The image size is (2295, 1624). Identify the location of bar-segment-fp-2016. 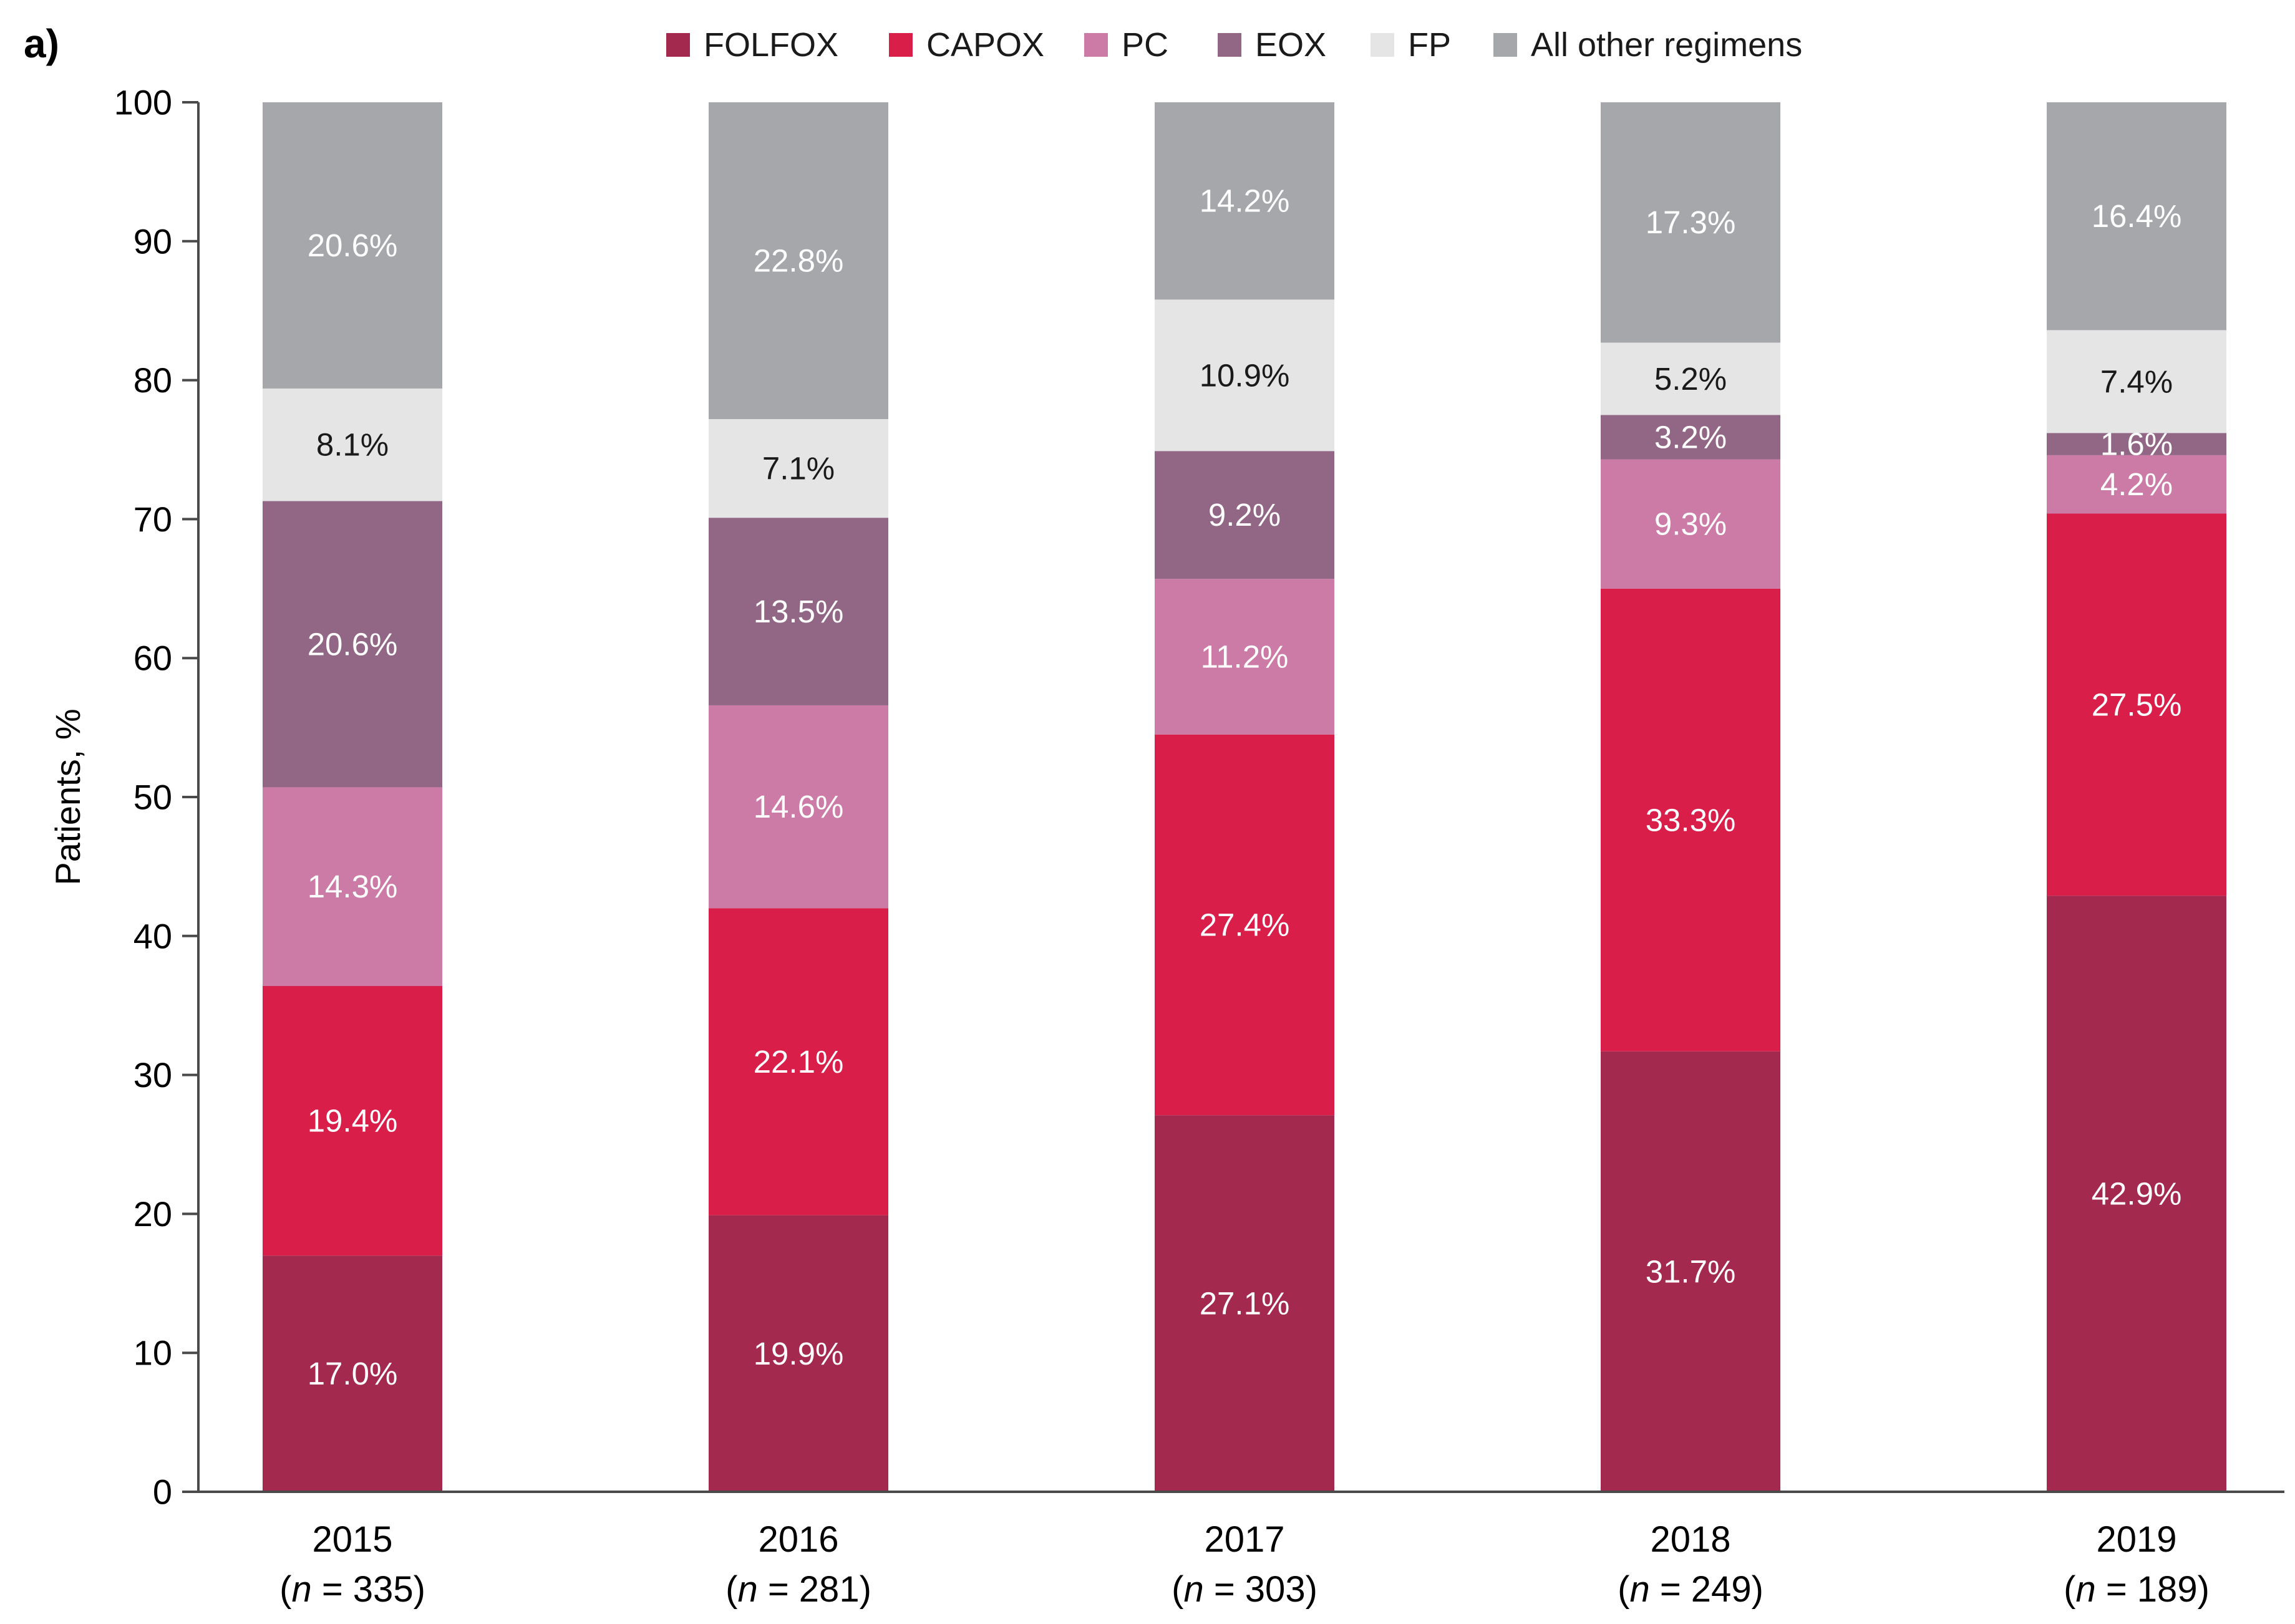
(798, 468).